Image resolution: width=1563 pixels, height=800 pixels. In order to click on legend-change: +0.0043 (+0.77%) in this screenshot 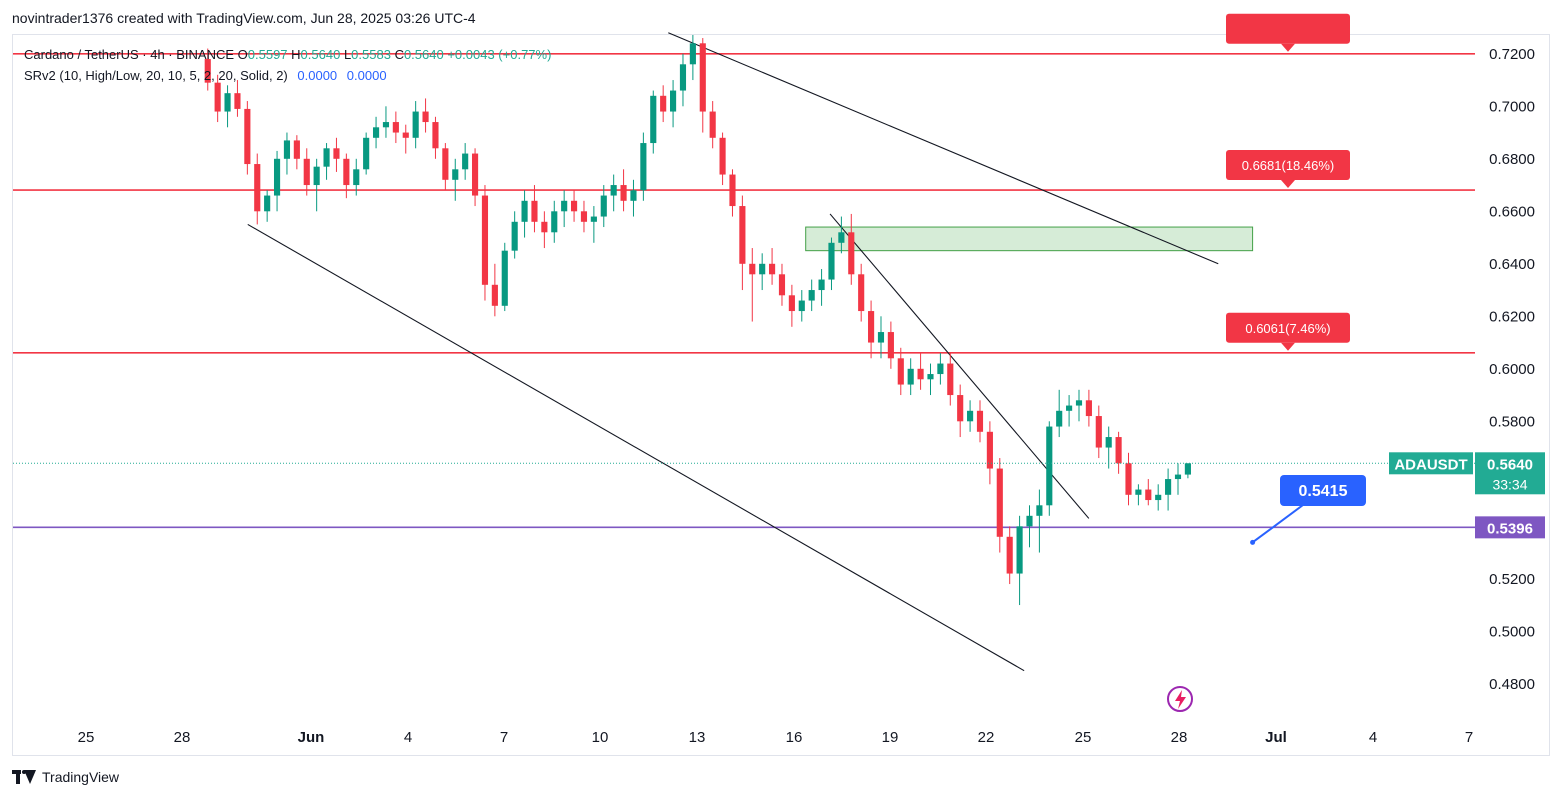, I will do `click(499, 54)`.